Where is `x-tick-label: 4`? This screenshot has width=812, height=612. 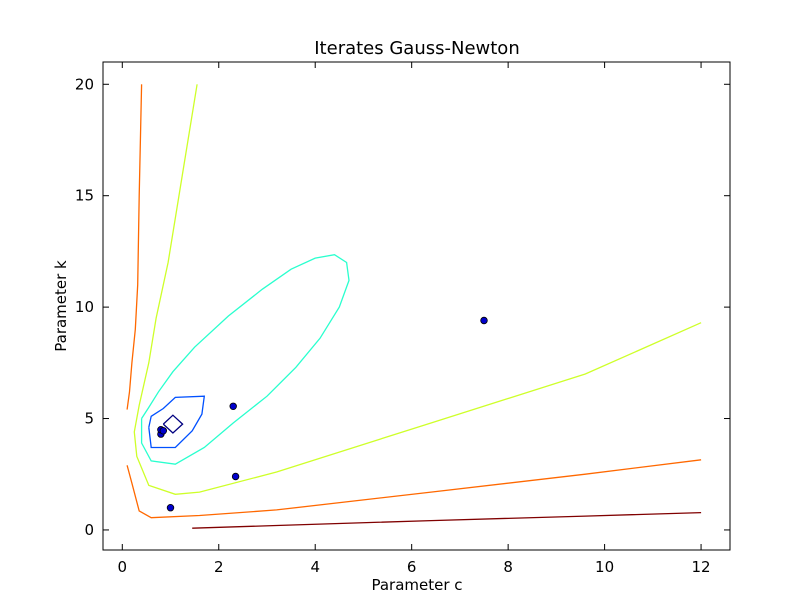 x-tick-label: 4 is located at coordinates (315, 567).